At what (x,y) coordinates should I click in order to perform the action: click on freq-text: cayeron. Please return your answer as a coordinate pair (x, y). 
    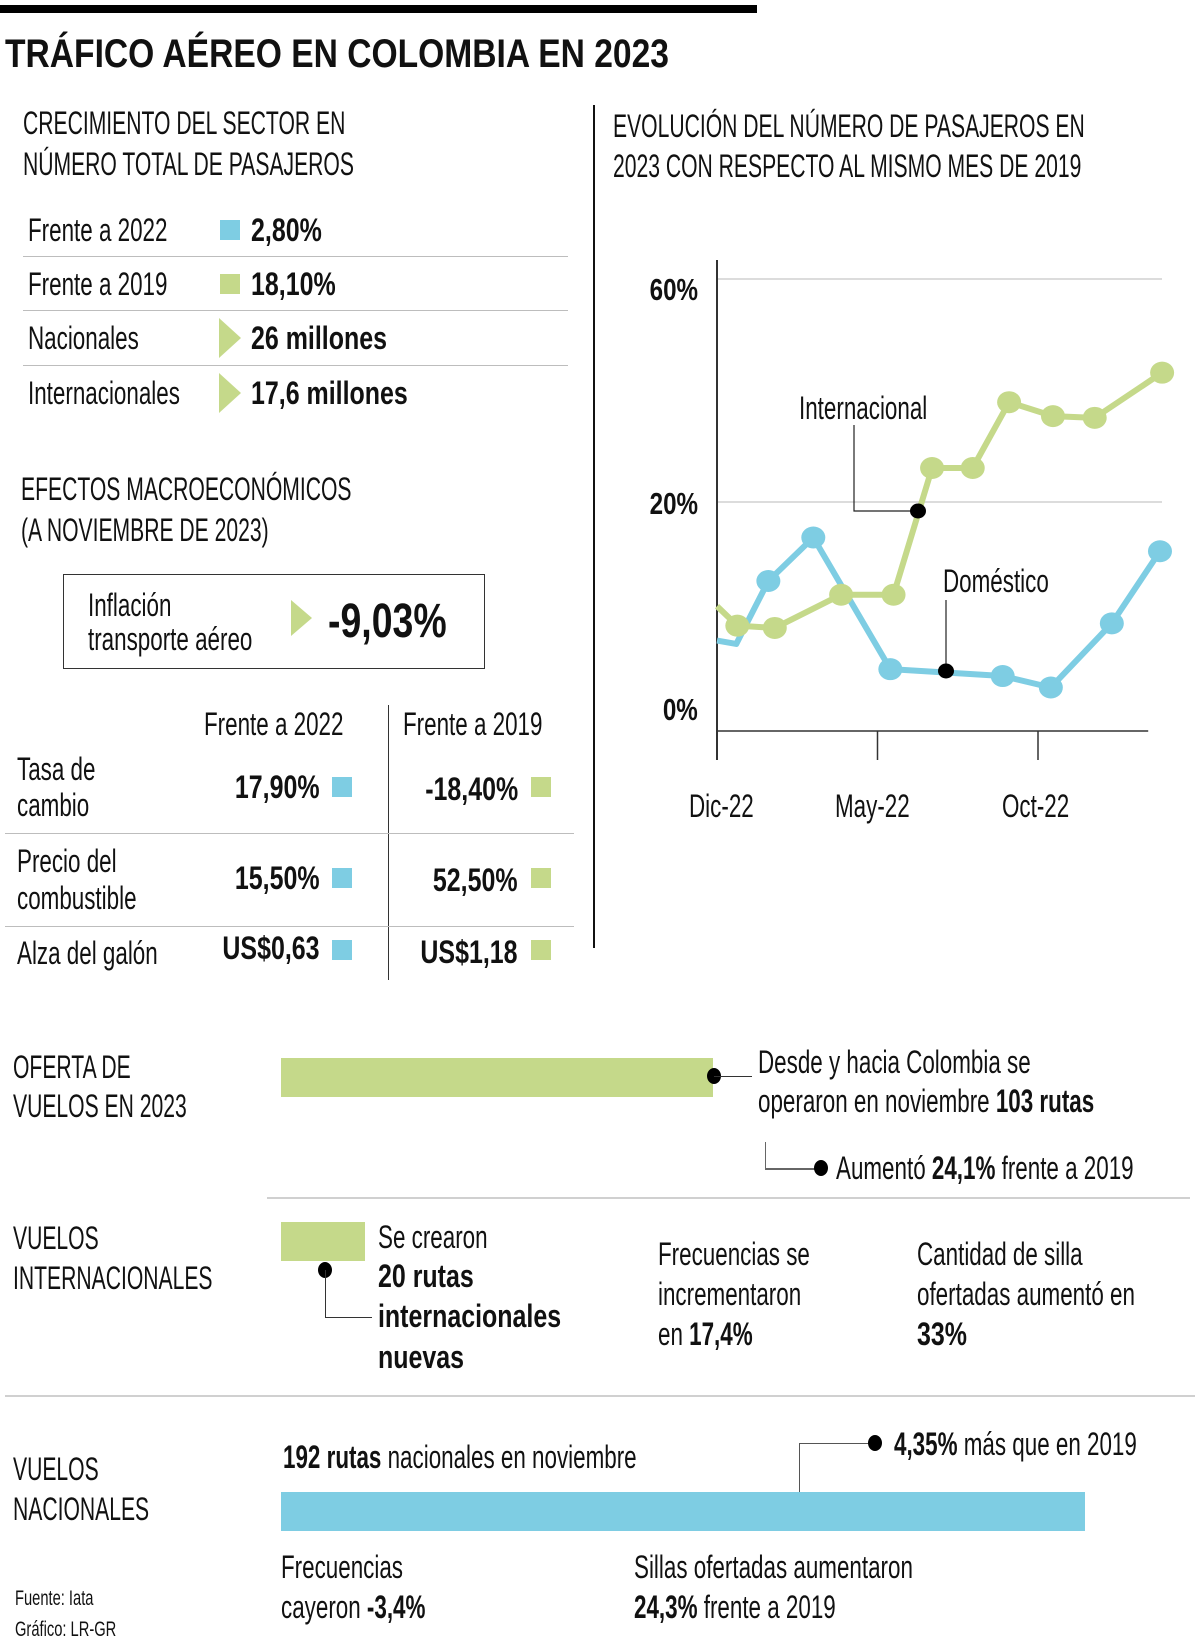
    Looking at the image, I should click on (321, 1607).